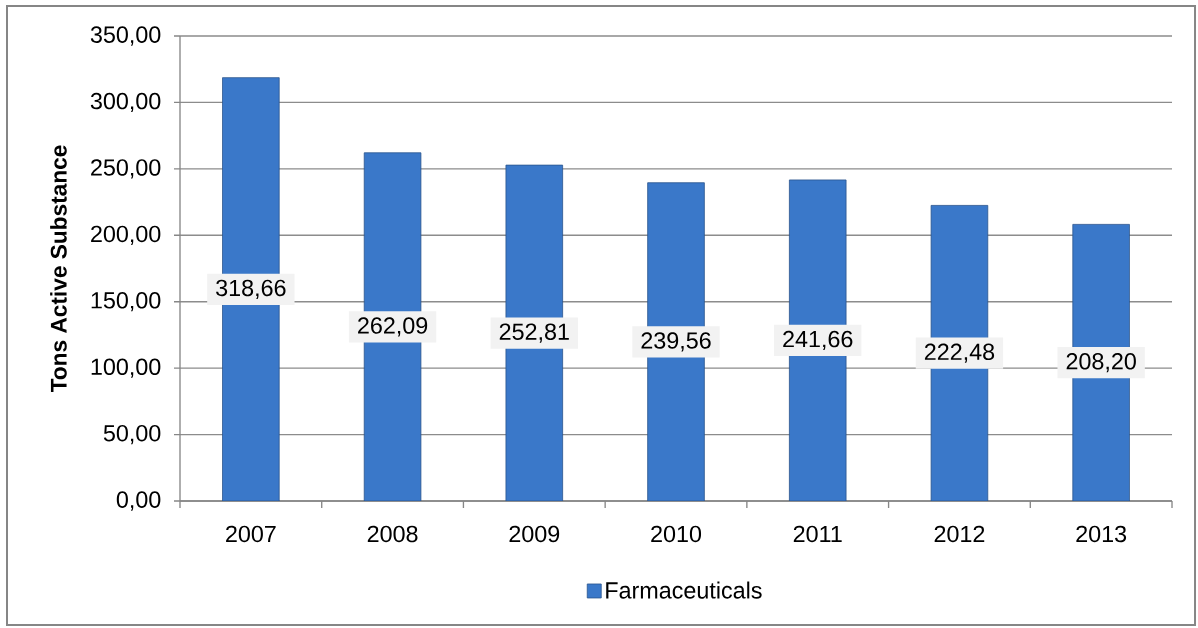 The height and width of the screenshot is (628, 1198). What do you see at coordinates (125, 102) in the screenshot?
I see `y-tick-label: 300,00` at bounding box center [125, 102].